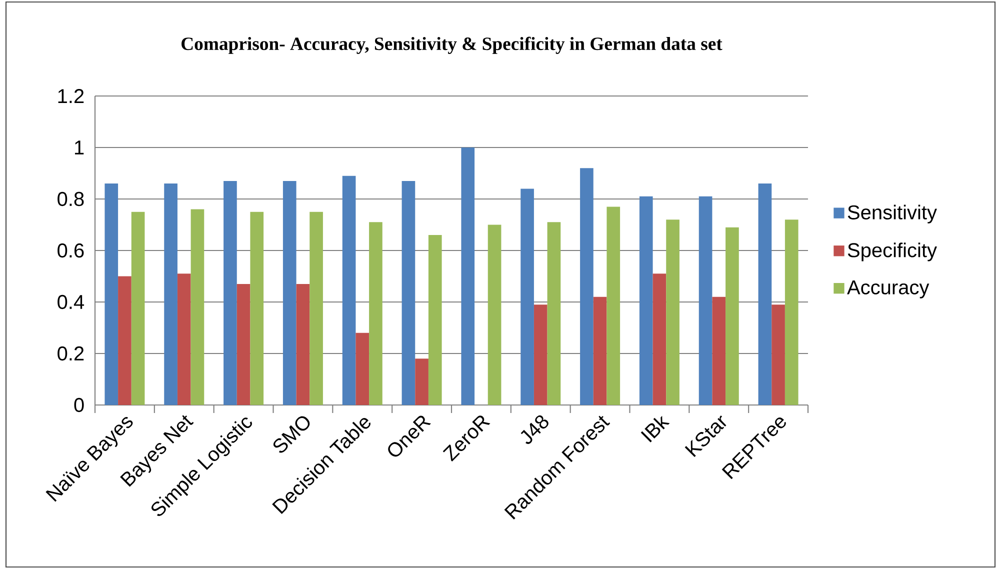 This screenshot has height=569, width=997. I want to click on chart-title: Comaprison- Accuracy, Sensitivity & Specificity in German data set, so click(452, 45).